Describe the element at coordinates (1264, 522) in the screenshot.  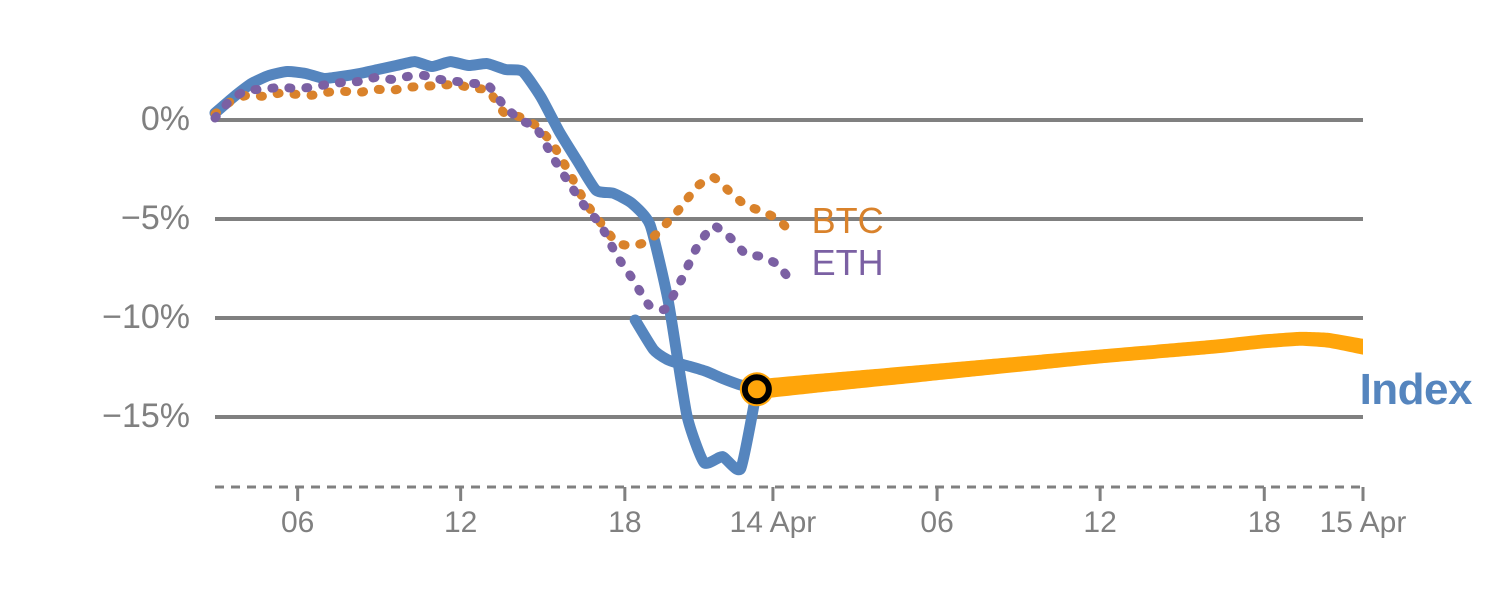
I see `x-axis-tick-6: 18` at that location.